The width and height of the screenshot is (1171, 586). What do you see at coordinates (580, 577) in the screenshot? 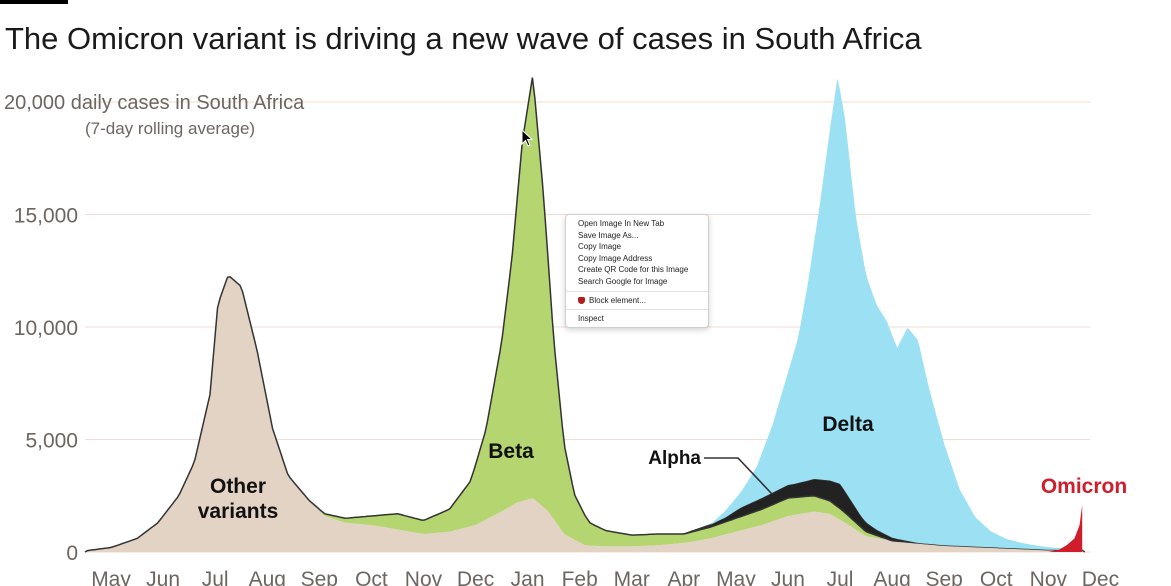
I see `x-tick-label: Feb` at bounding box center [580, 577].